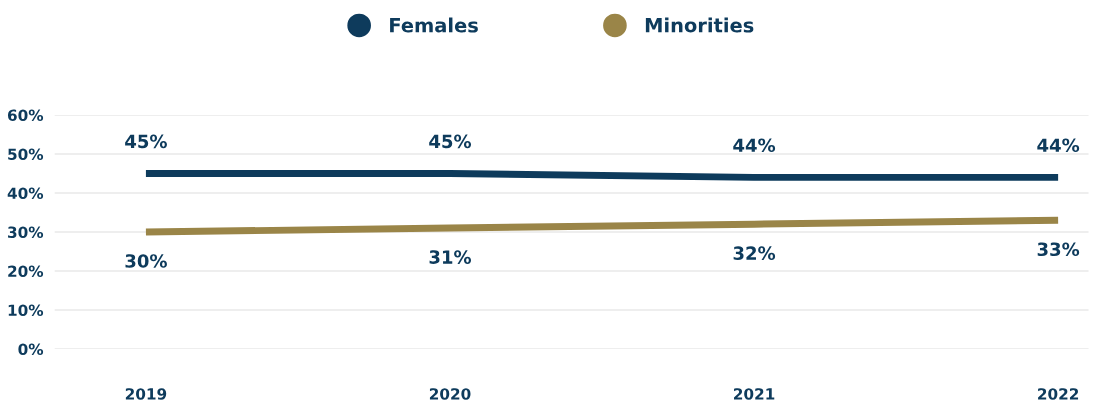 This screenshot has width=1094, height=407. What do you see at coordinates (31, 349) in the screenshot?
I see `y-tick-label: 0%` at bounding box center [31, 349].